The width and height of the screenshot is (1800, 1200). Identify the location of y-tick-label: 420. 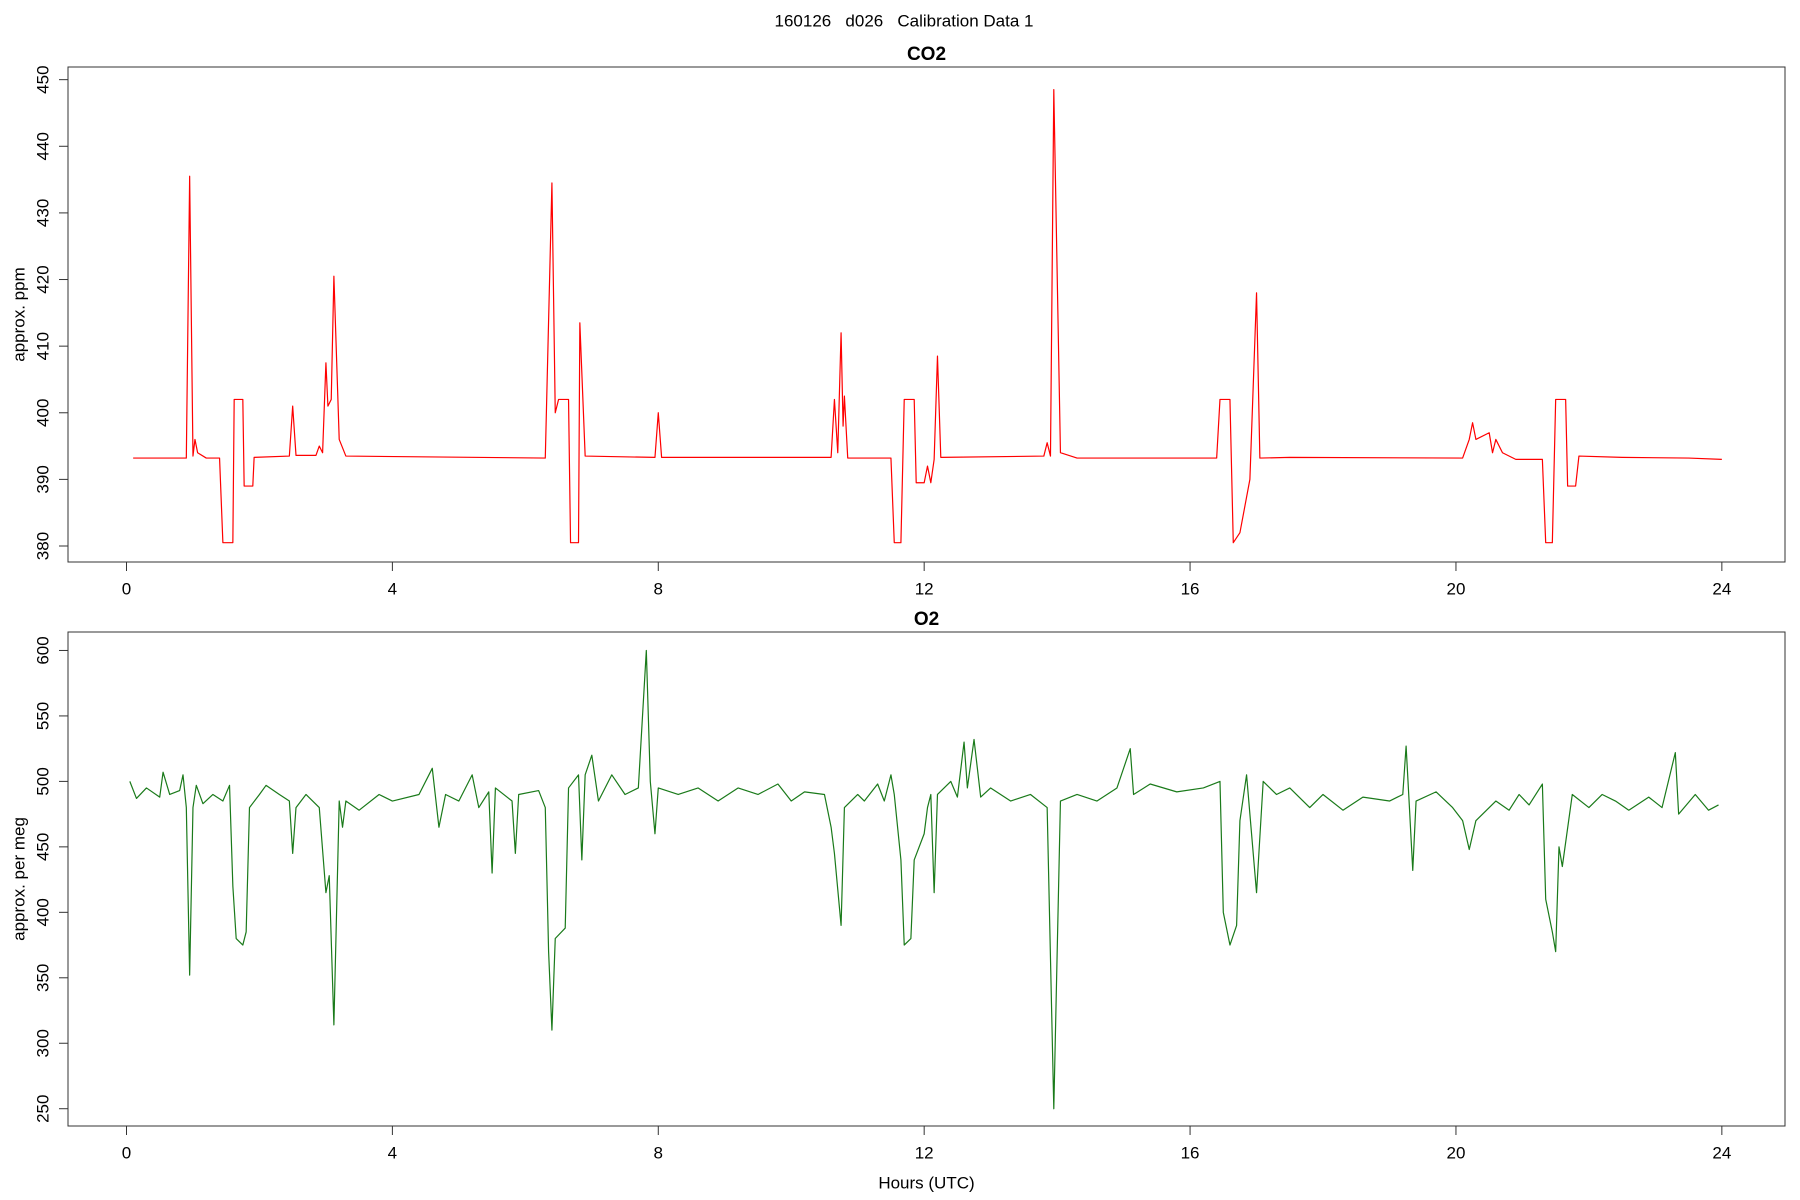
(42, 279).